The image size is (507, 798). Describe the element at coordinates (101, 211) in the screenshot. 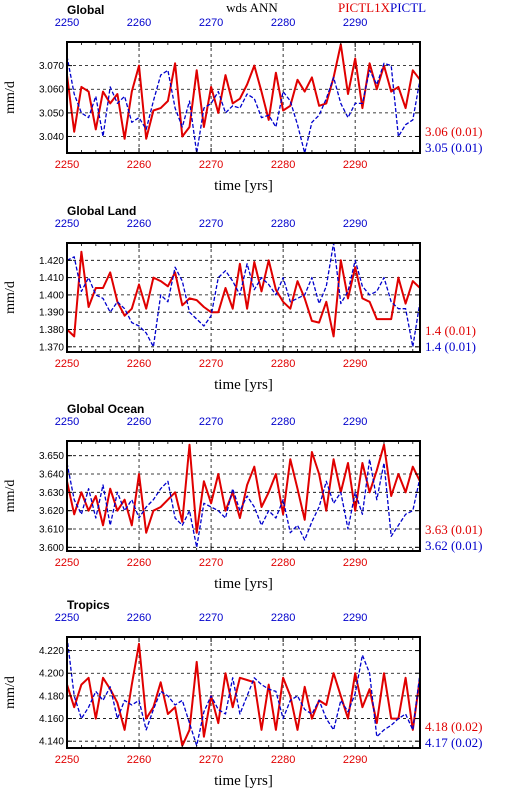

I see `panel-title: Global Land` at that location.